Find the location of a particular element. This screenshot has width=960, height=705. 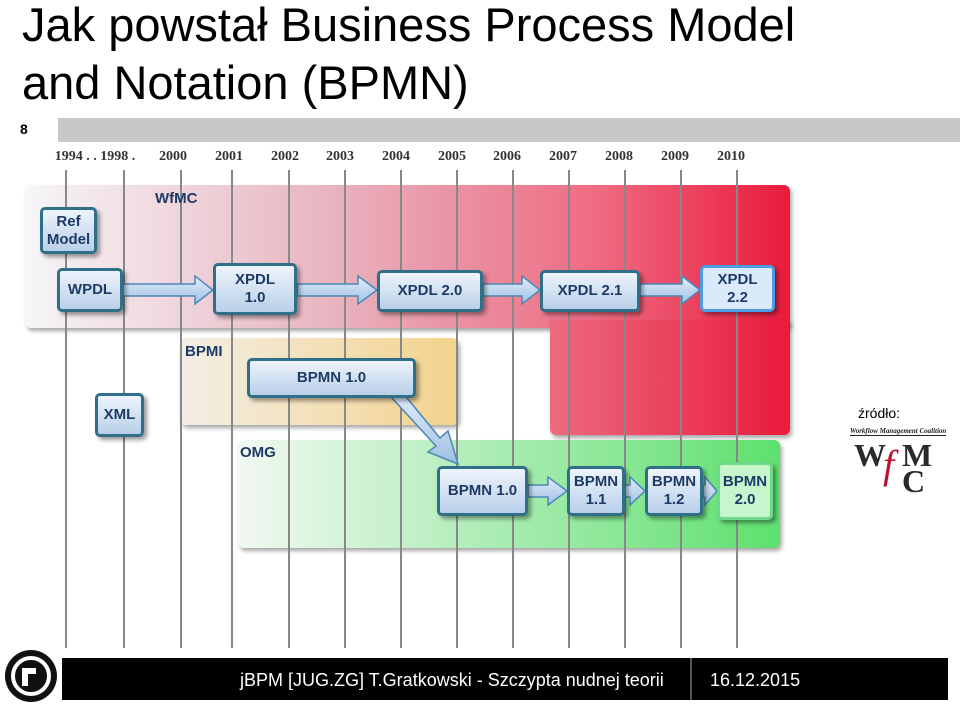

node-label: 1.1 is located at coordinates (596, 499).